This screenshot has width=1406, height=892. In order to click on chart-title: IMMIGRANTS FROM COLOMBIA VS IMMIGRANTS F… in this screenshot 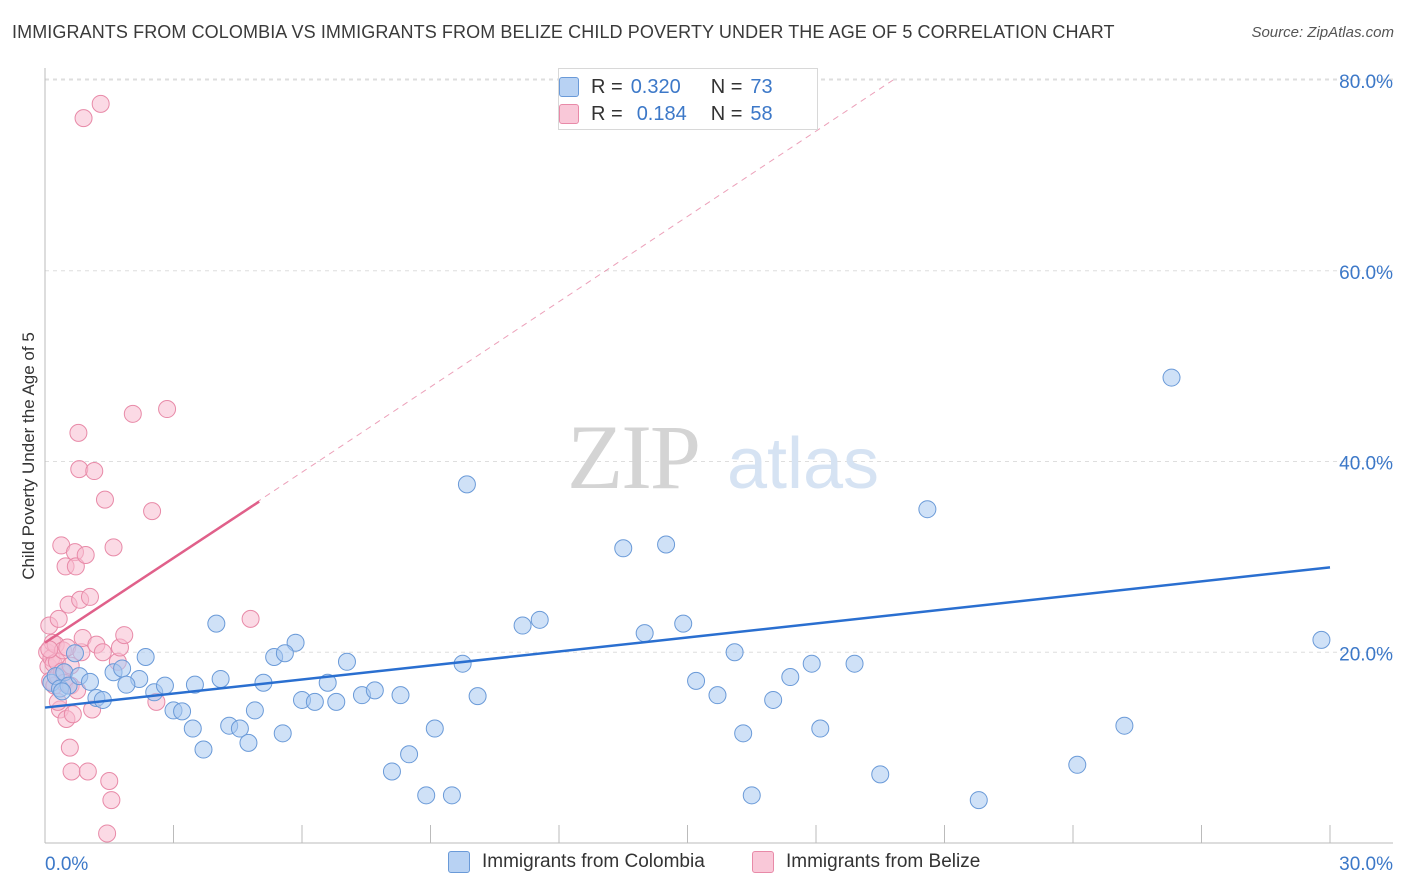, I will do `click(563, 32)`.